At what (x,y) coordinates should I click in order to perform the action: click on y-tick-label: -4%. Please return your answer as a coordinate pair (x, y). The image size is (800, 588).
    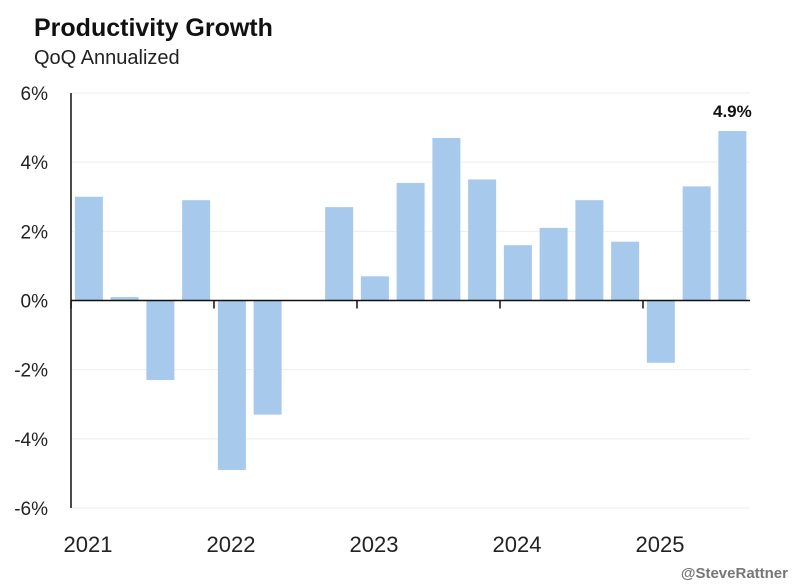
    Looking at the image, I should click on (31, 440).